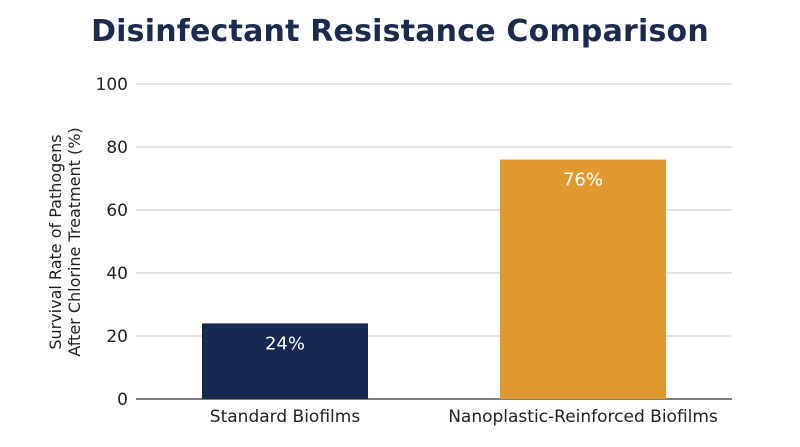  Describe the element at coordinates (285, 343) in the screenshot. I see `bar-data-label: 24%` at that location.